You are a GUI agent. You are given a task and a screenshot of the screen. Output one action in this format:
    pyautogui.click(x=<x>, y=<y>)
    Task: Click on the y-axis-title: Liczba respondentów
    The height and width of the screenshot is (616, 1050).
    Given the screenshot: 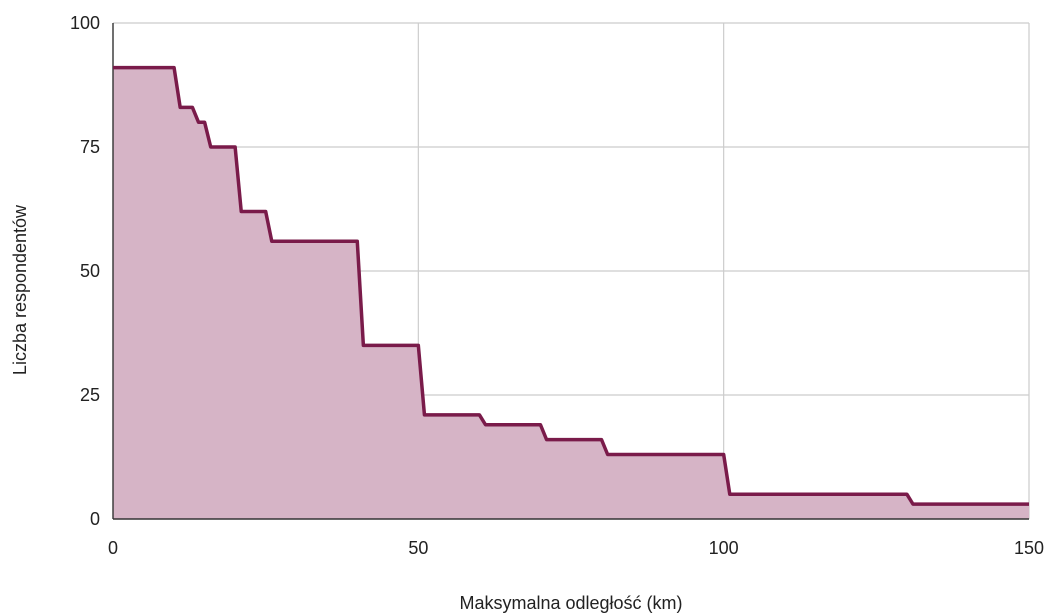 What is the action you would take?
    pyautogui.click(x=20, y=289)
    